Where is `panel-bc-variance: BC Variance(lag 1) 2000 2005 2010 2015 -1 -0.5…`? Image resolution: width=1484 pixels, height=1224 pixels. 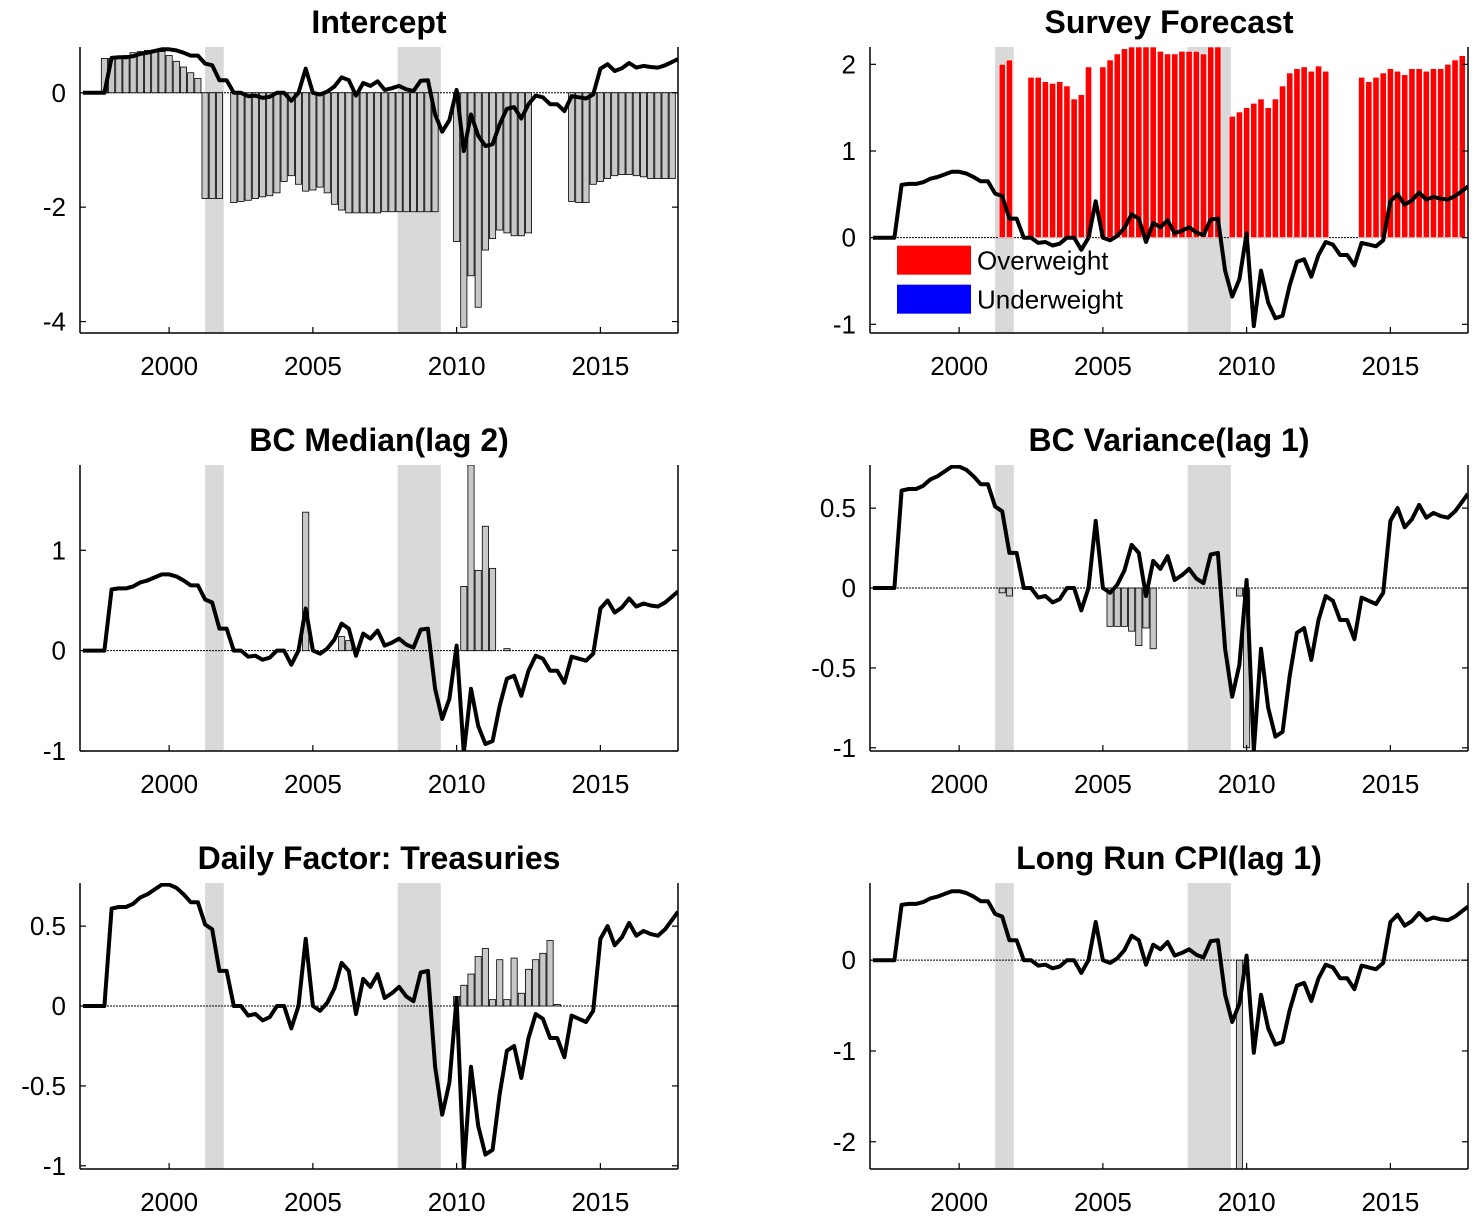
panel-bc-variance: BC Variance(lag 1) 2000 2005 2010 2015 -1 -0.5… is located at coordinates (1140, 610).